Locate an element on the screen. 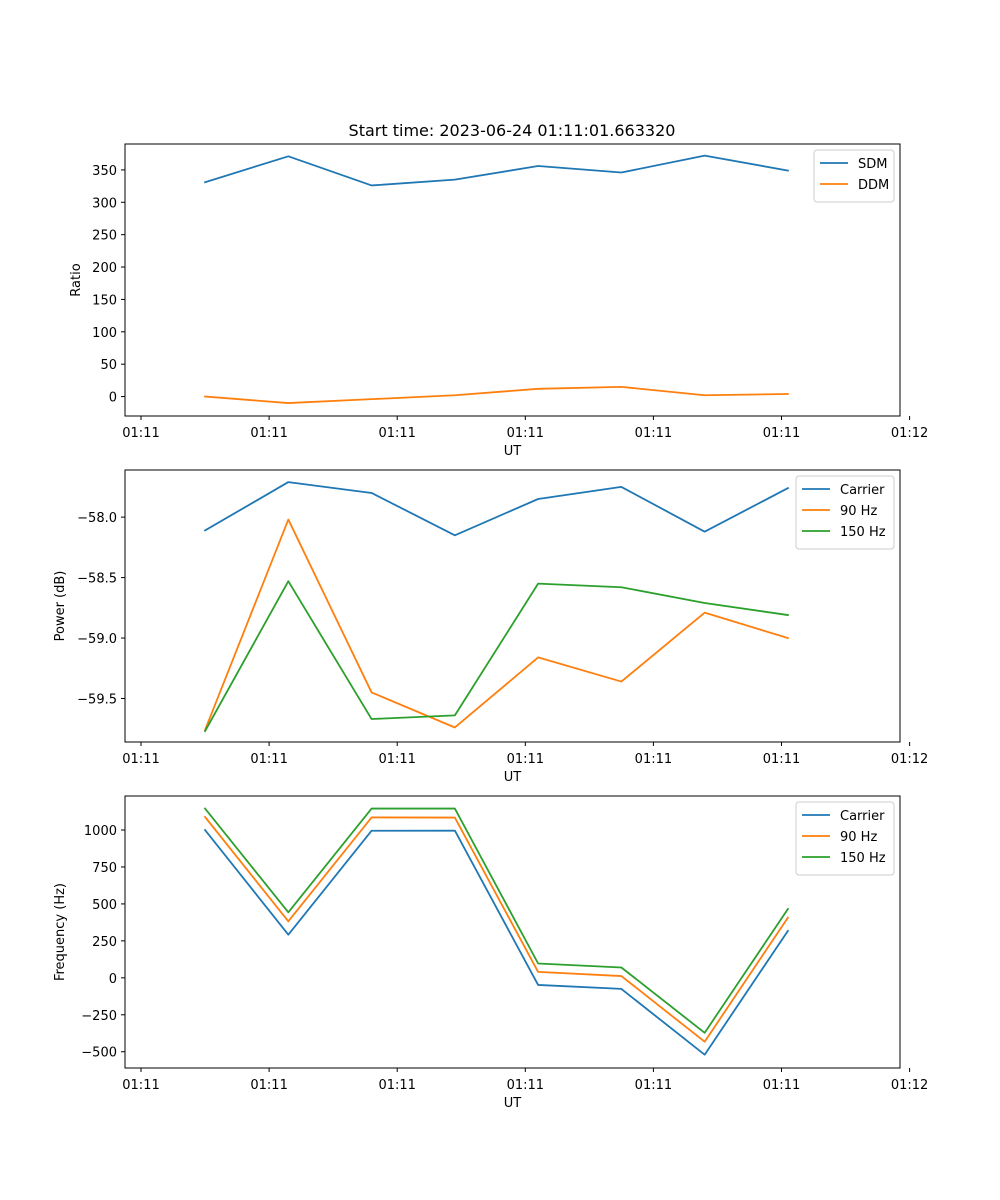 This screenshot has width=1000, height=1200. y-tick-label: 100 is located at coordinates (104, 333).